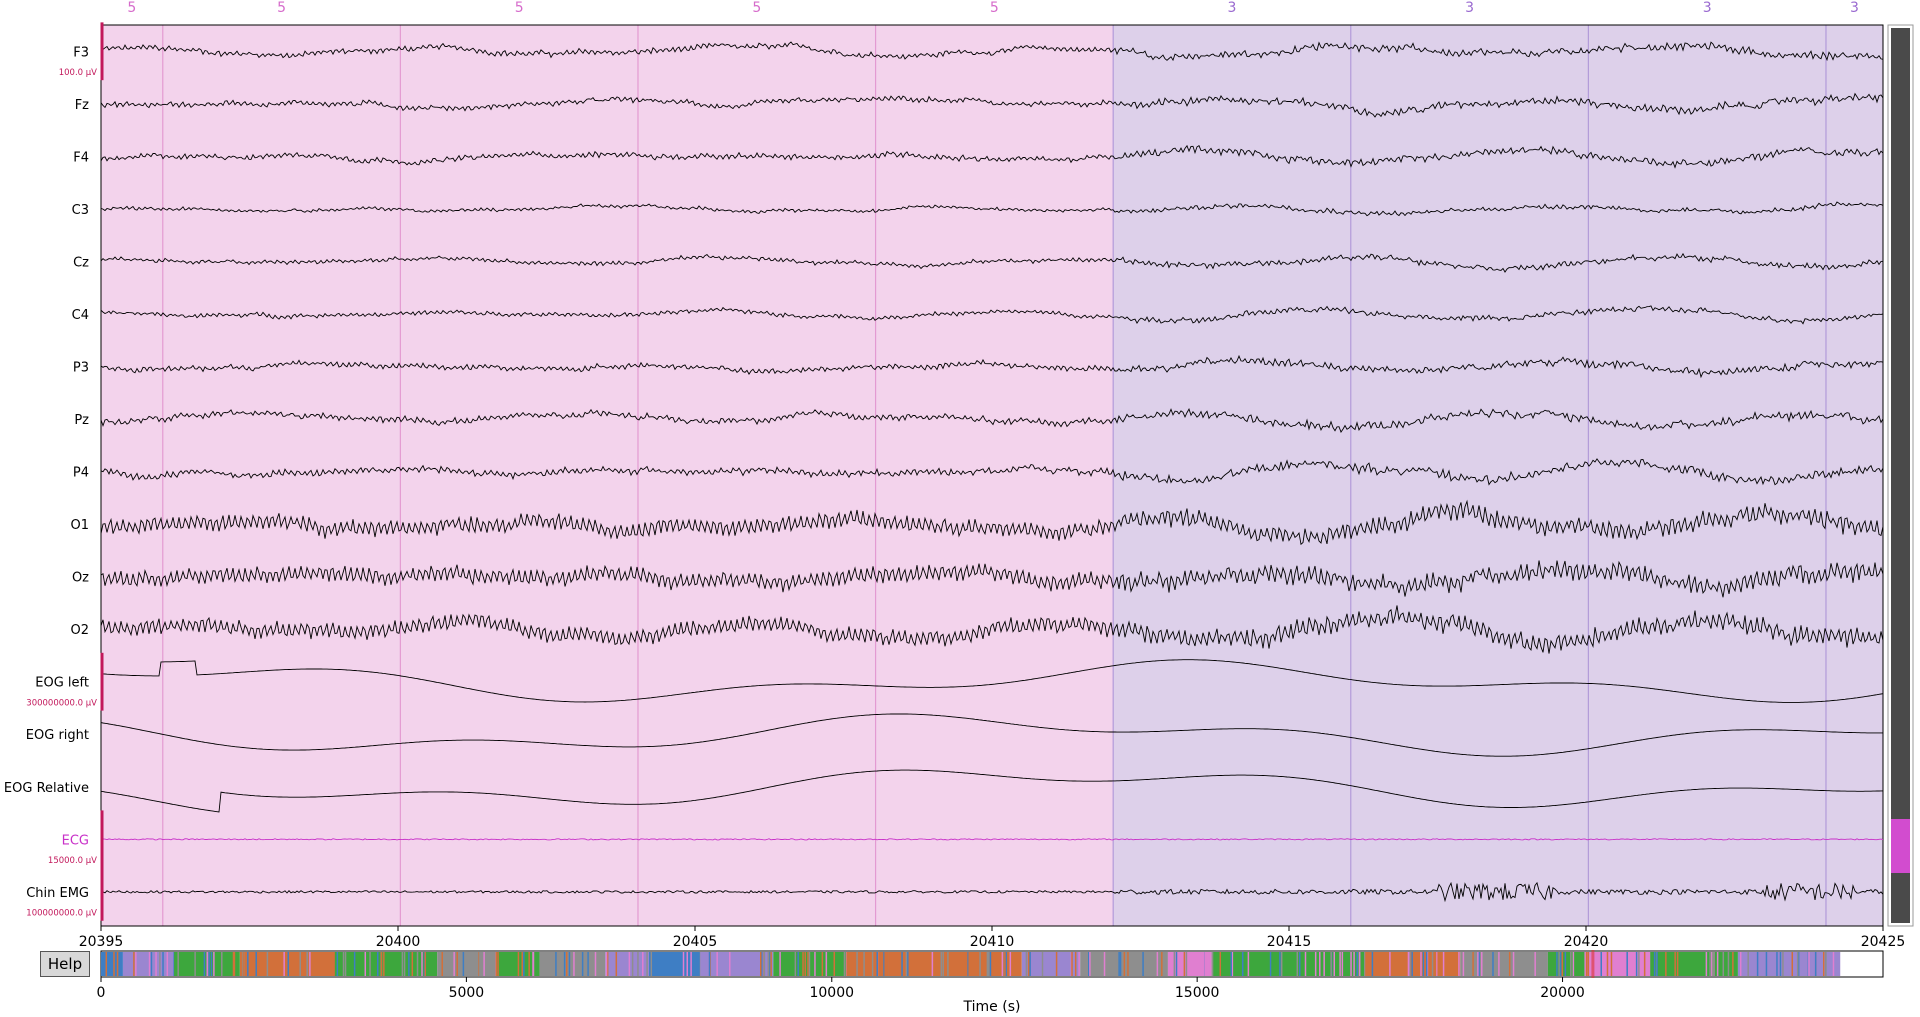 The height and width of the screenshot is (1017, 1920). I want to click on channel-label: Chin EMG, so click(57, 893).